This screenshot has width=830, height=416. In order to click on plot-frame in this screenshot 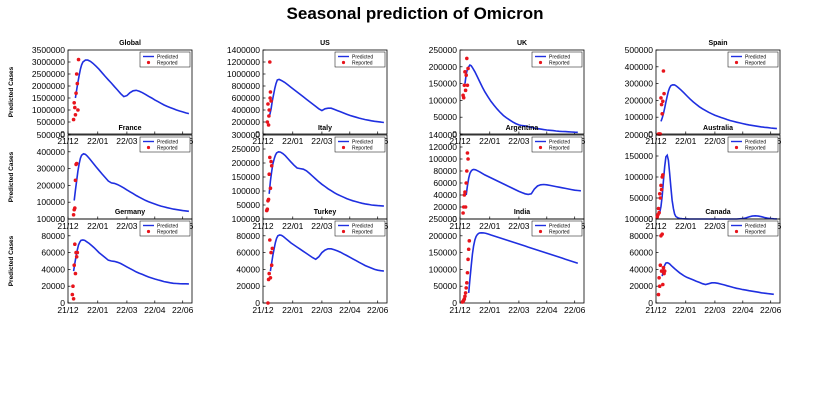, I will do `click(325, 92)`.